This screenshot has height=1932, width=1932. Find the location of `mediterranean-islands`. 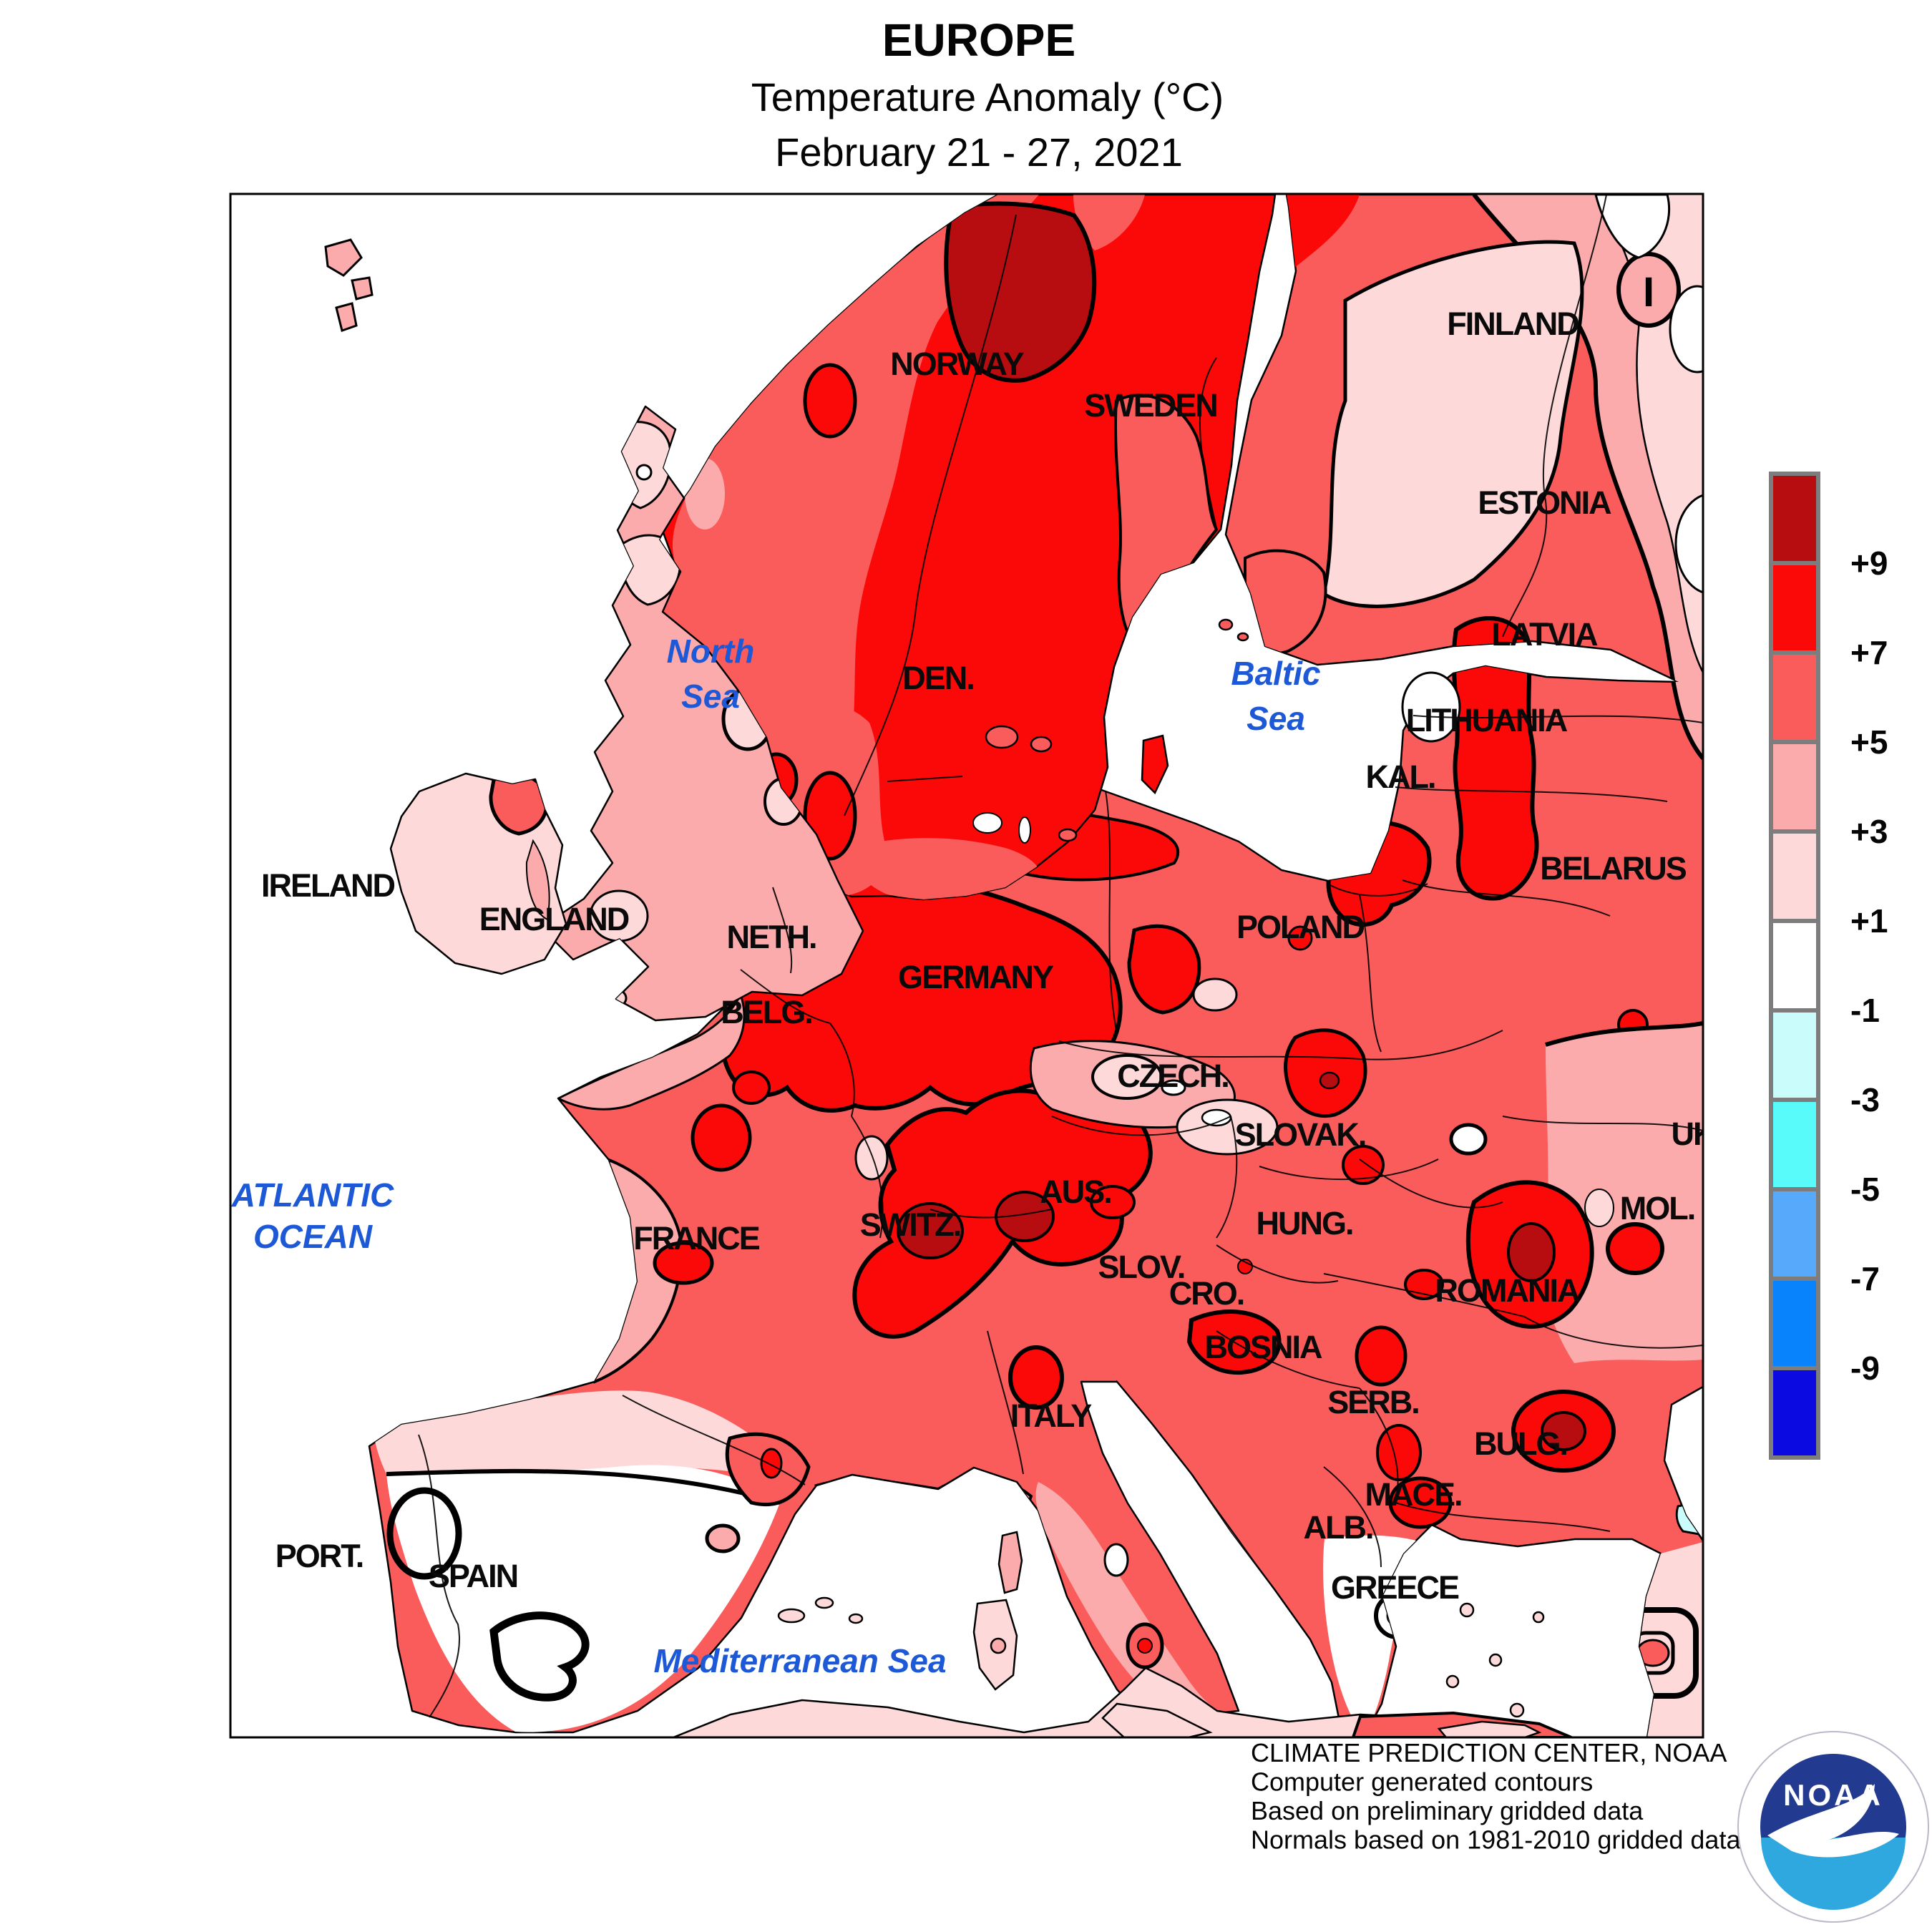

mediterranean-islands is located at coordinates (1161, 1634).